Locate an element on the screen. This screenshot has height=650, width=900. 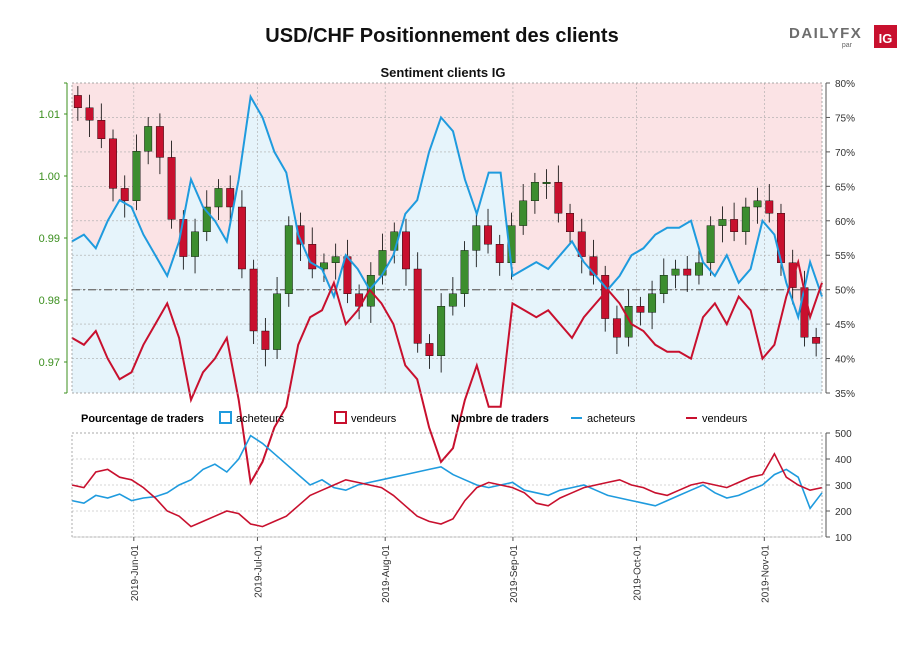
percent-tick-label: 75% is located at coordinates (845, 118).